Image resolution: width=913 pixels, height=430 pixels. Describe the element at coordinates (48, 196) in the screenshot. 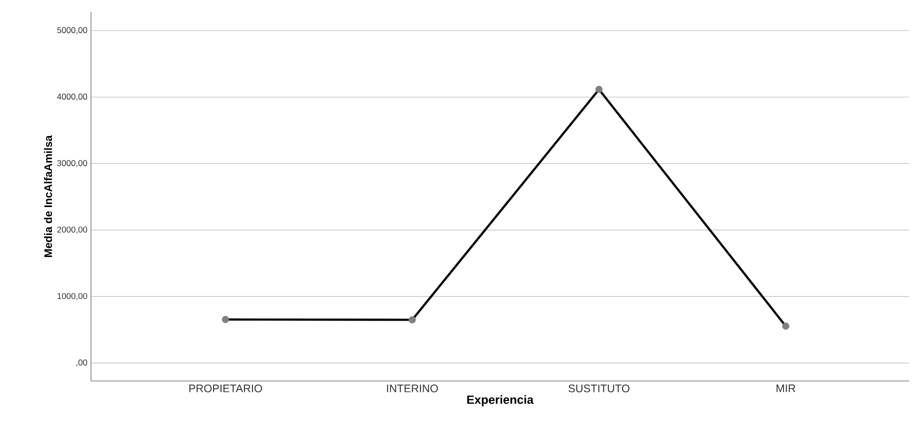

I see `y-axis-title: Media de IncAlfaAmilsa` at that location.